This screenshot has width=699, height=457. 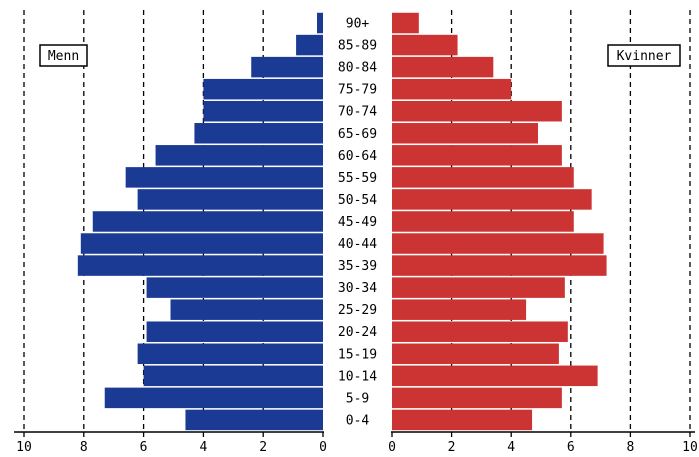 I want to click on category-label-20-24: 20-24, so click(x=357, y=332).